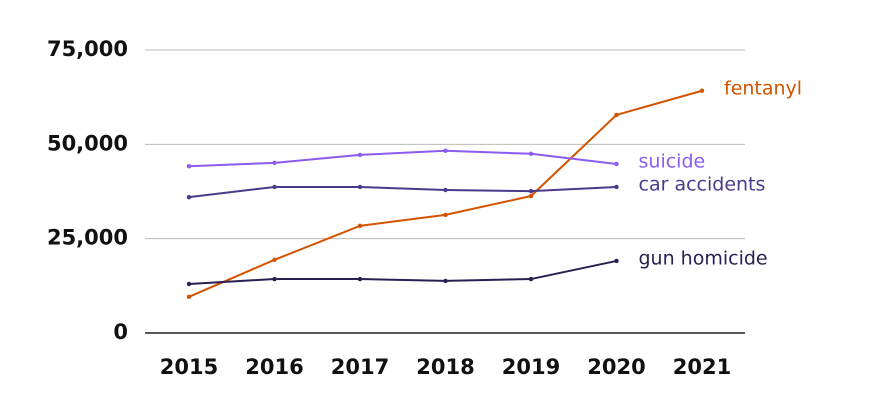 The height and width of the screenshot is (414, 887). I want to click on series-label: suicide, so click(672, 161).